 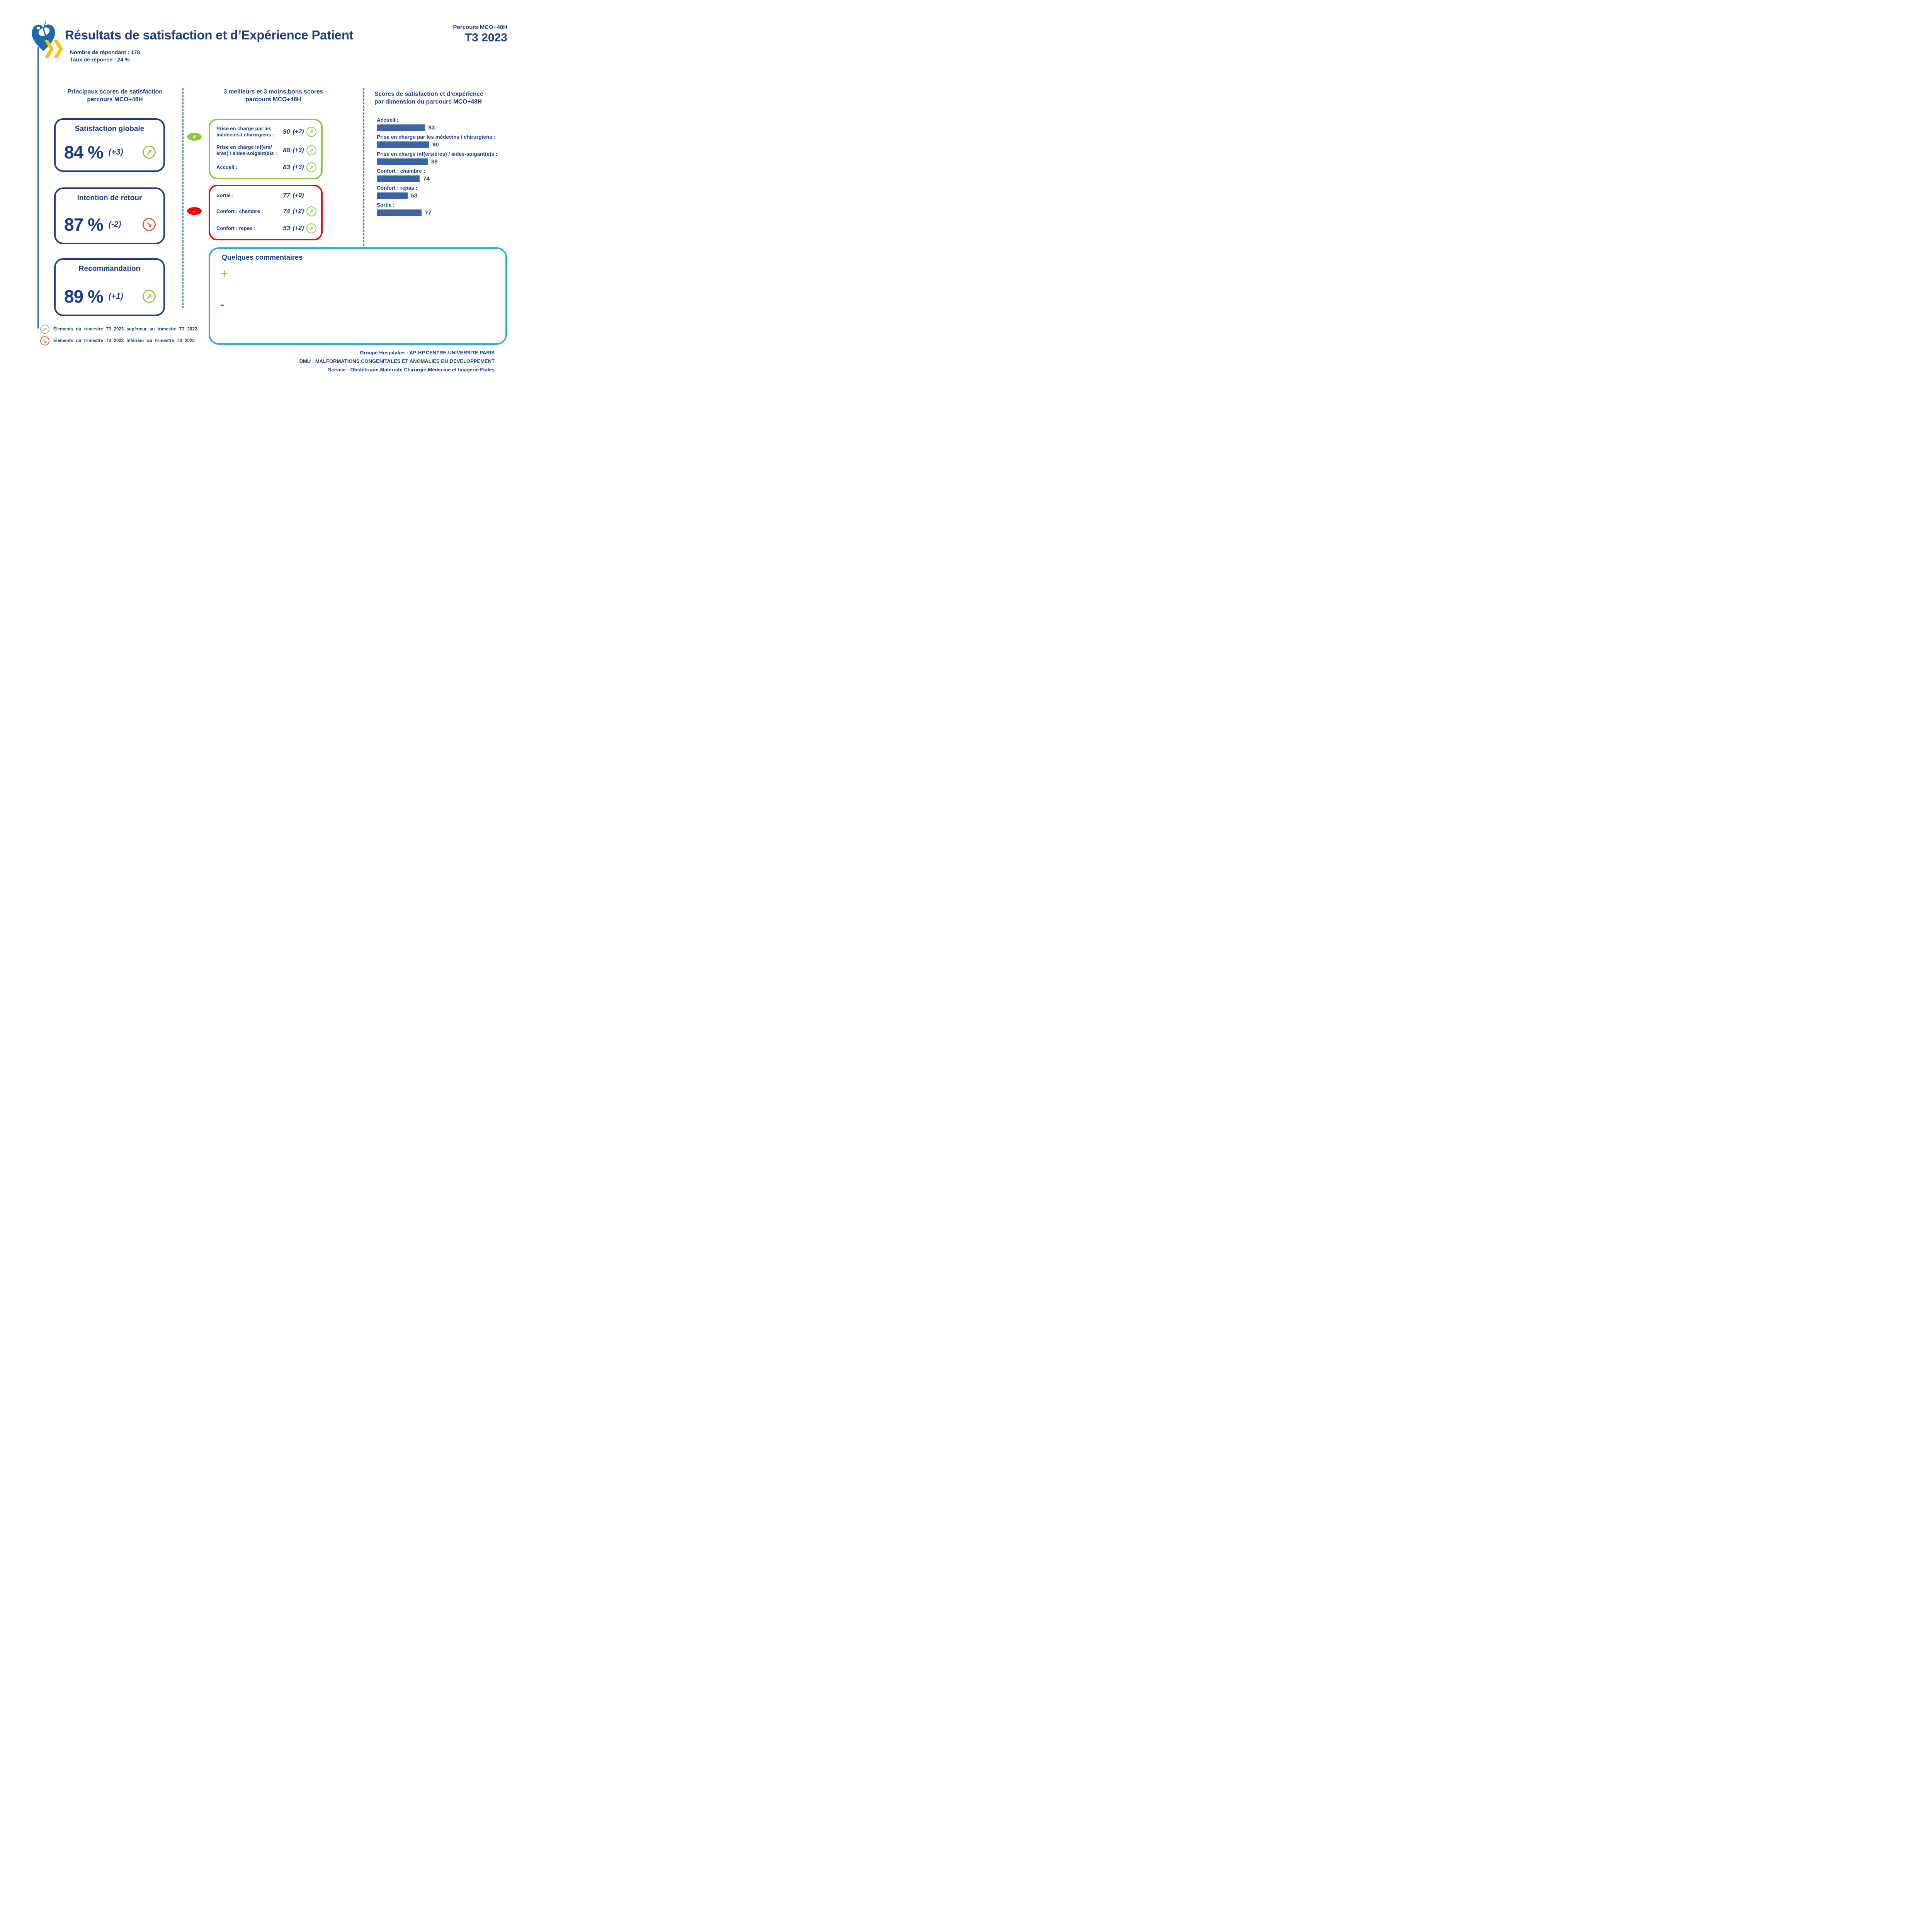 What do you see at coordinates (38, 187) in the screenshot?
I see `left-vertical-rule` at bounding box center [38, 187].